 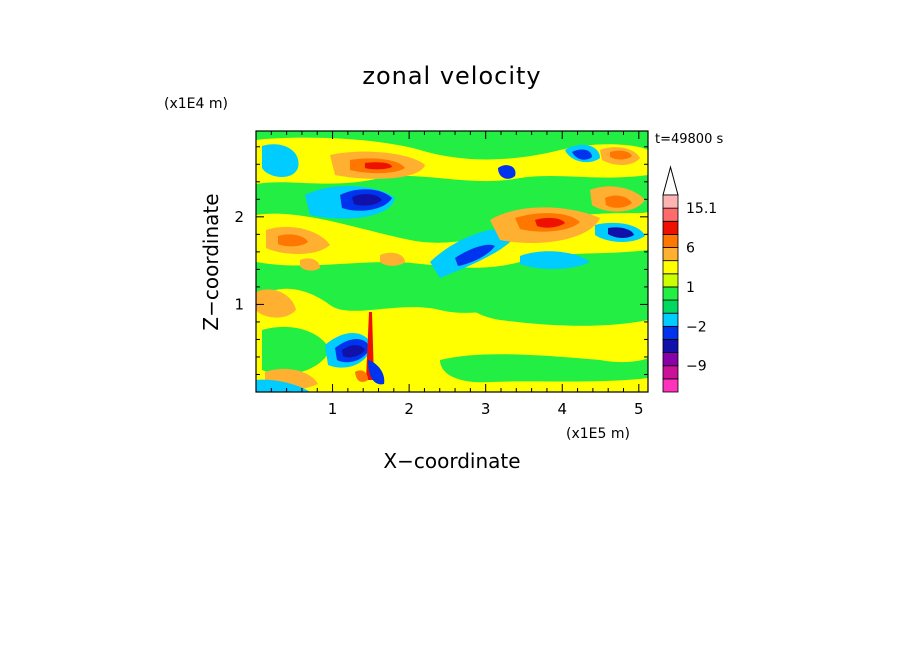 I want to click on y-tick-label: 1, so click(x=239, y=304).